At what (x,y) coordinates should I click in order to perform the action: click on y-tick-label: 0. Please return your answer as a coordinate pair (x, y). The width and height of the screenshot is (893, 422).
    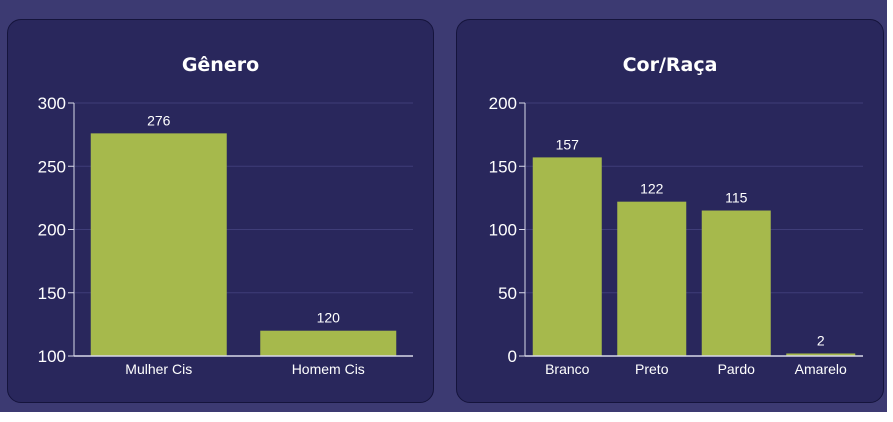
    Looking at the image, I should click on (512, 356).